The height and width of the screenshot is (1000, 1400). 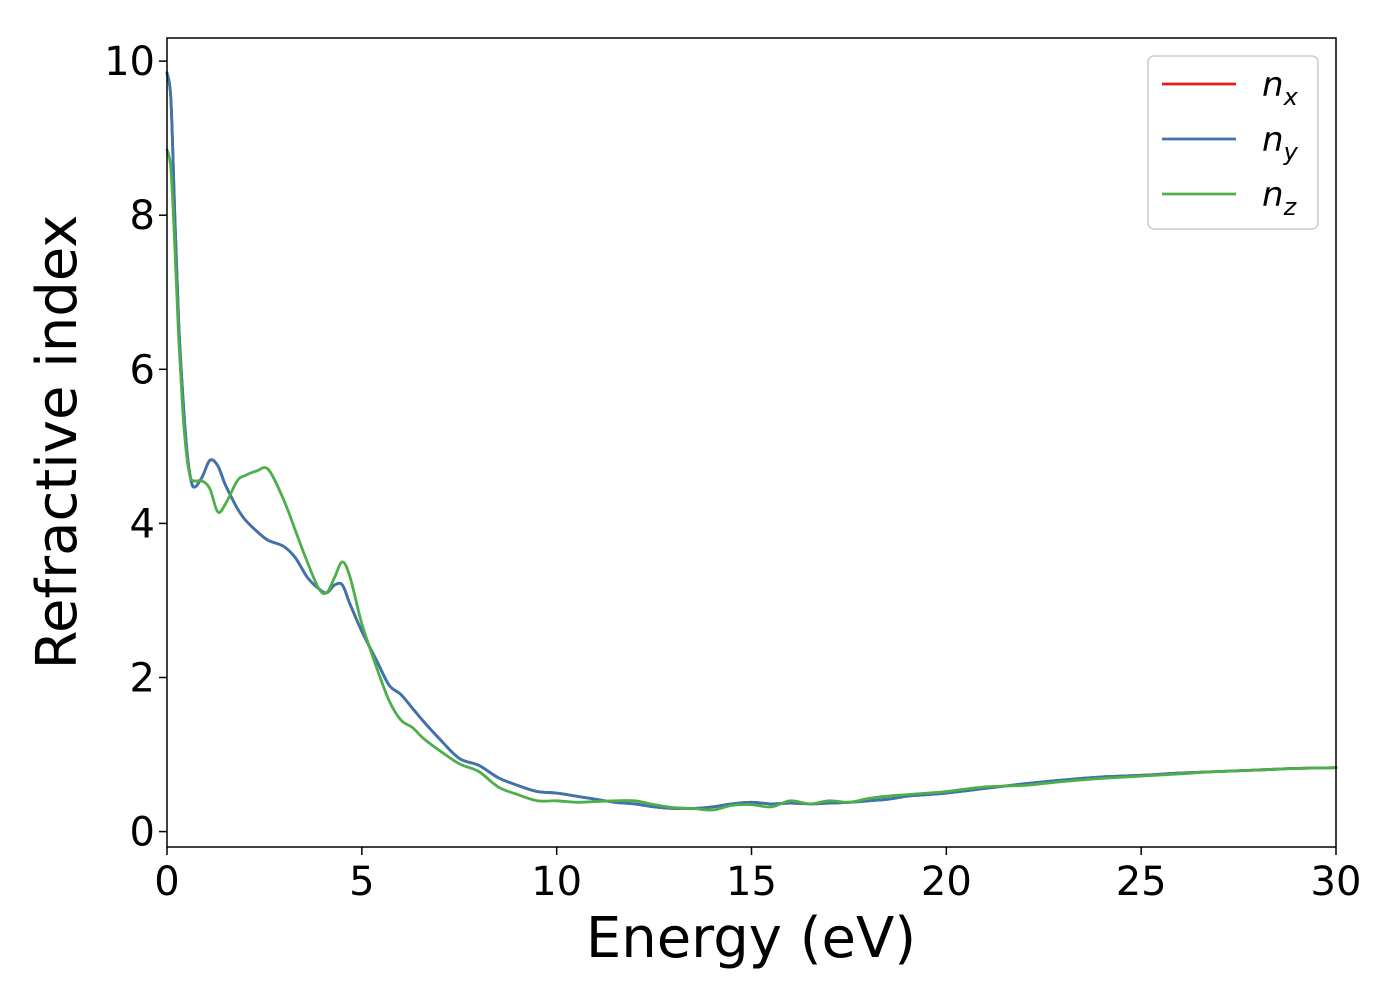 What do you see at coordinates (142, 216) in the screenshot?
I see `y-tick-label: 8` at bounding box center [142, 216].